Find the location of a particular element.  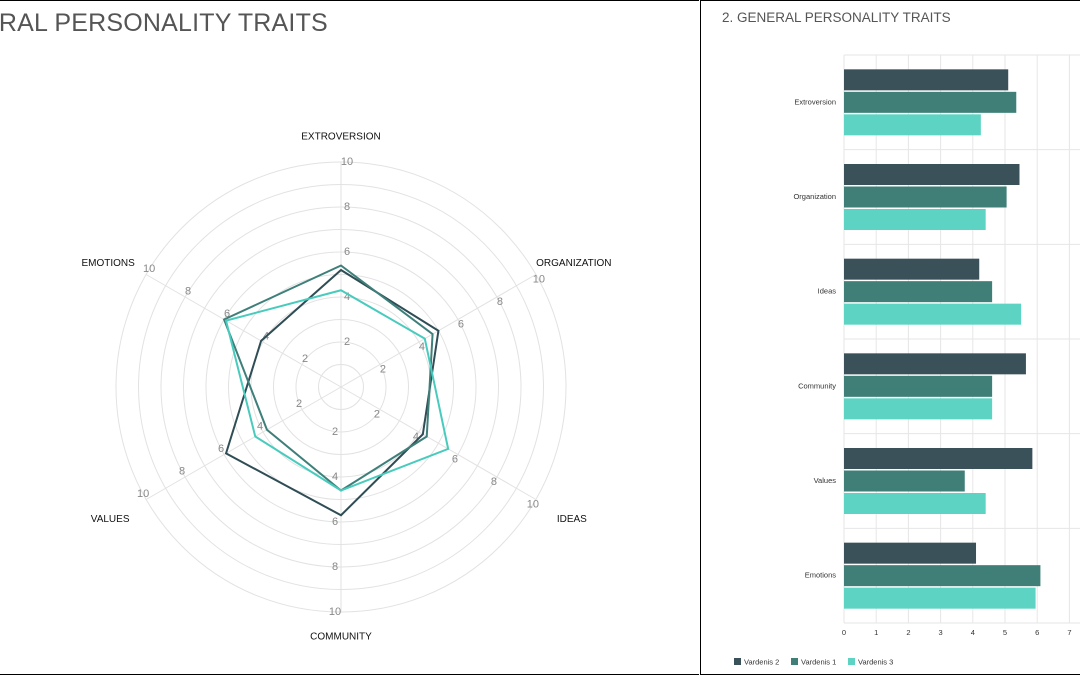

bar-x-tick-label: 2 is located at coordinates (908, 632).